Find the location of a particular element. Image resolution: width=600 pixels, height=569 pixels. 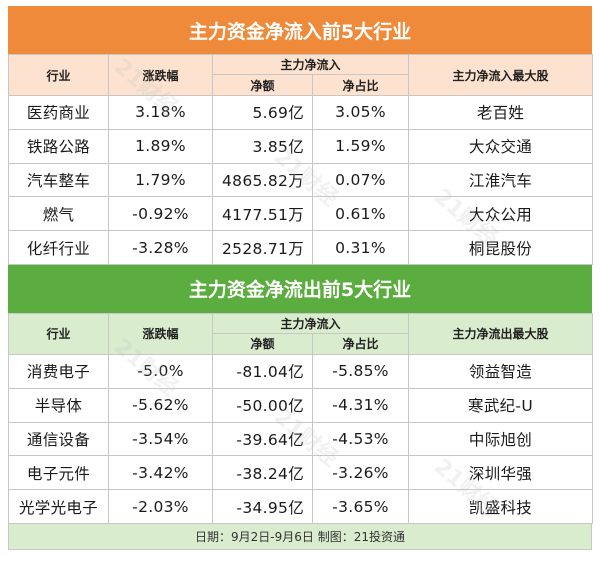

table-row: 光学光电子 -2.03% -34.95亿 -3.65% 凯盛科技 is located at coordinates (301, 506).